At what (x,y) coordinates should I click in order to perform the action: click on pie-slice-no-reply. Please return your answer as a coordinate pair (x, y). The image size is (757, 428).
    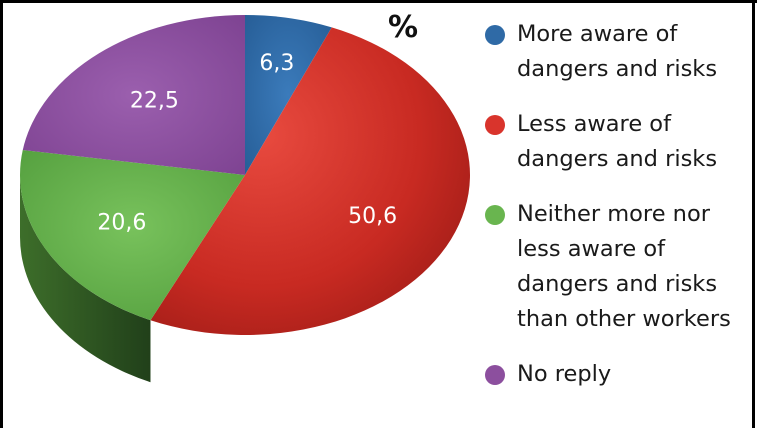
    Looking at the image, I should click on (133, 95).